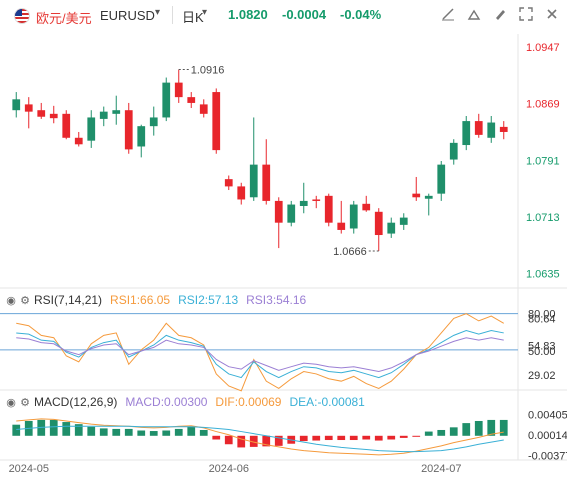  What do you see at coordinates (542, 347) in the screenshot?
I see `rsi-tick-label: 54.83` at bounding box center [542, 347].